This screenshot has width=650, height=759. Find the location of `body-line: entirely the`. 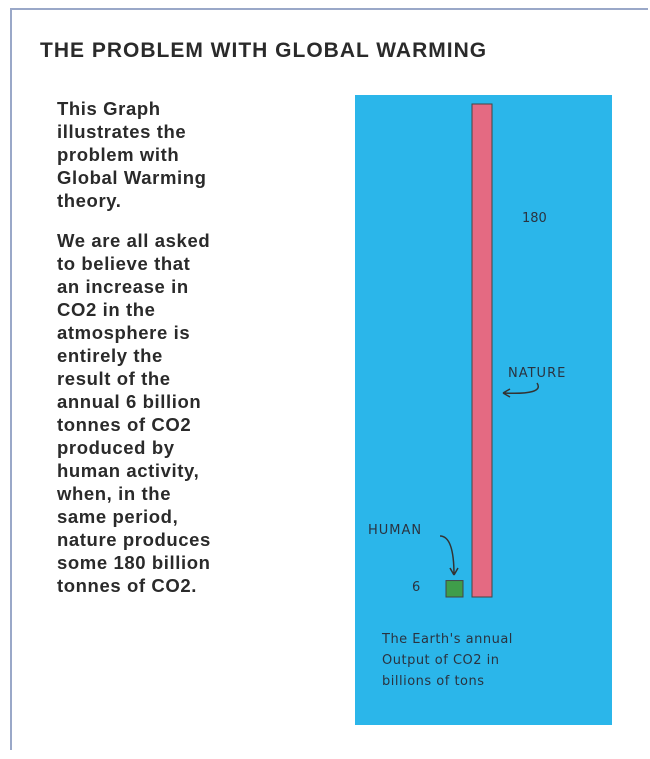

body-line: entirely the is located at coordinates (110, 355).